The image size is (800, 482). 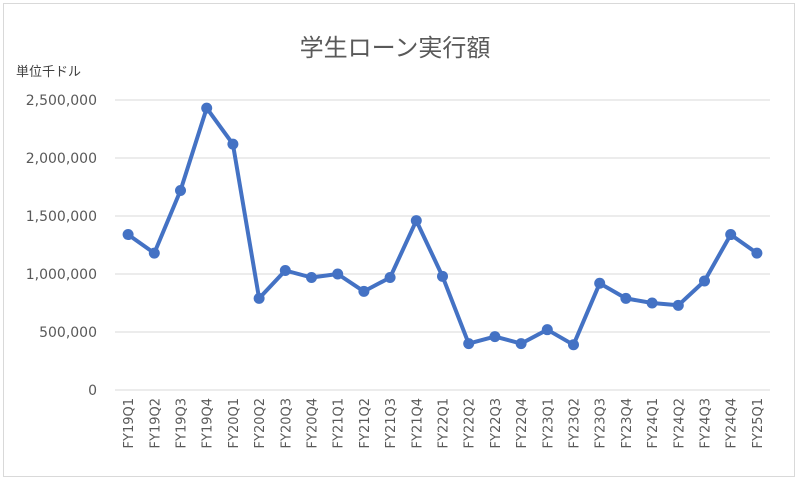 What do you see at coordinates (395, 48) in the screenshot?
I see `chart-title: 学生ローン実行額` at bounding box center [395, 48].